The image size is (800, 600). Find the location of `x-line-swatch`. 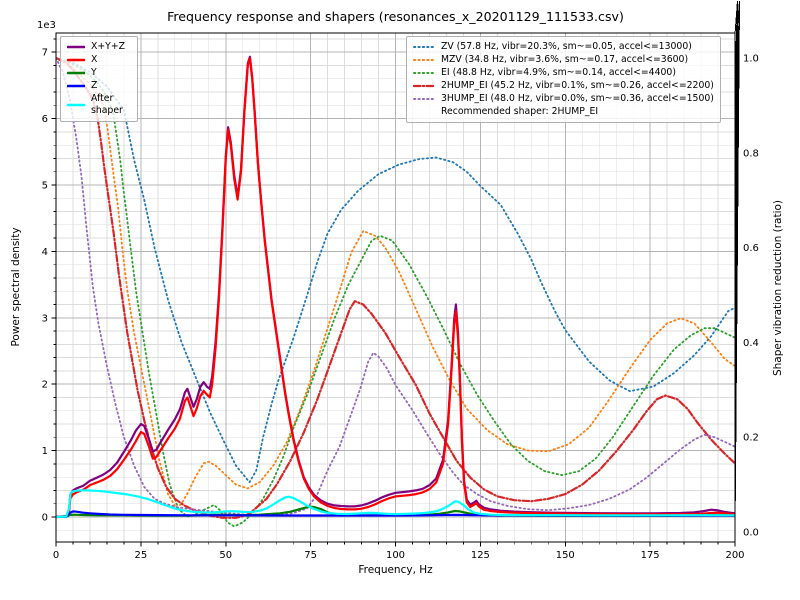

x-line-swatch is located at coordinates (76, 60).